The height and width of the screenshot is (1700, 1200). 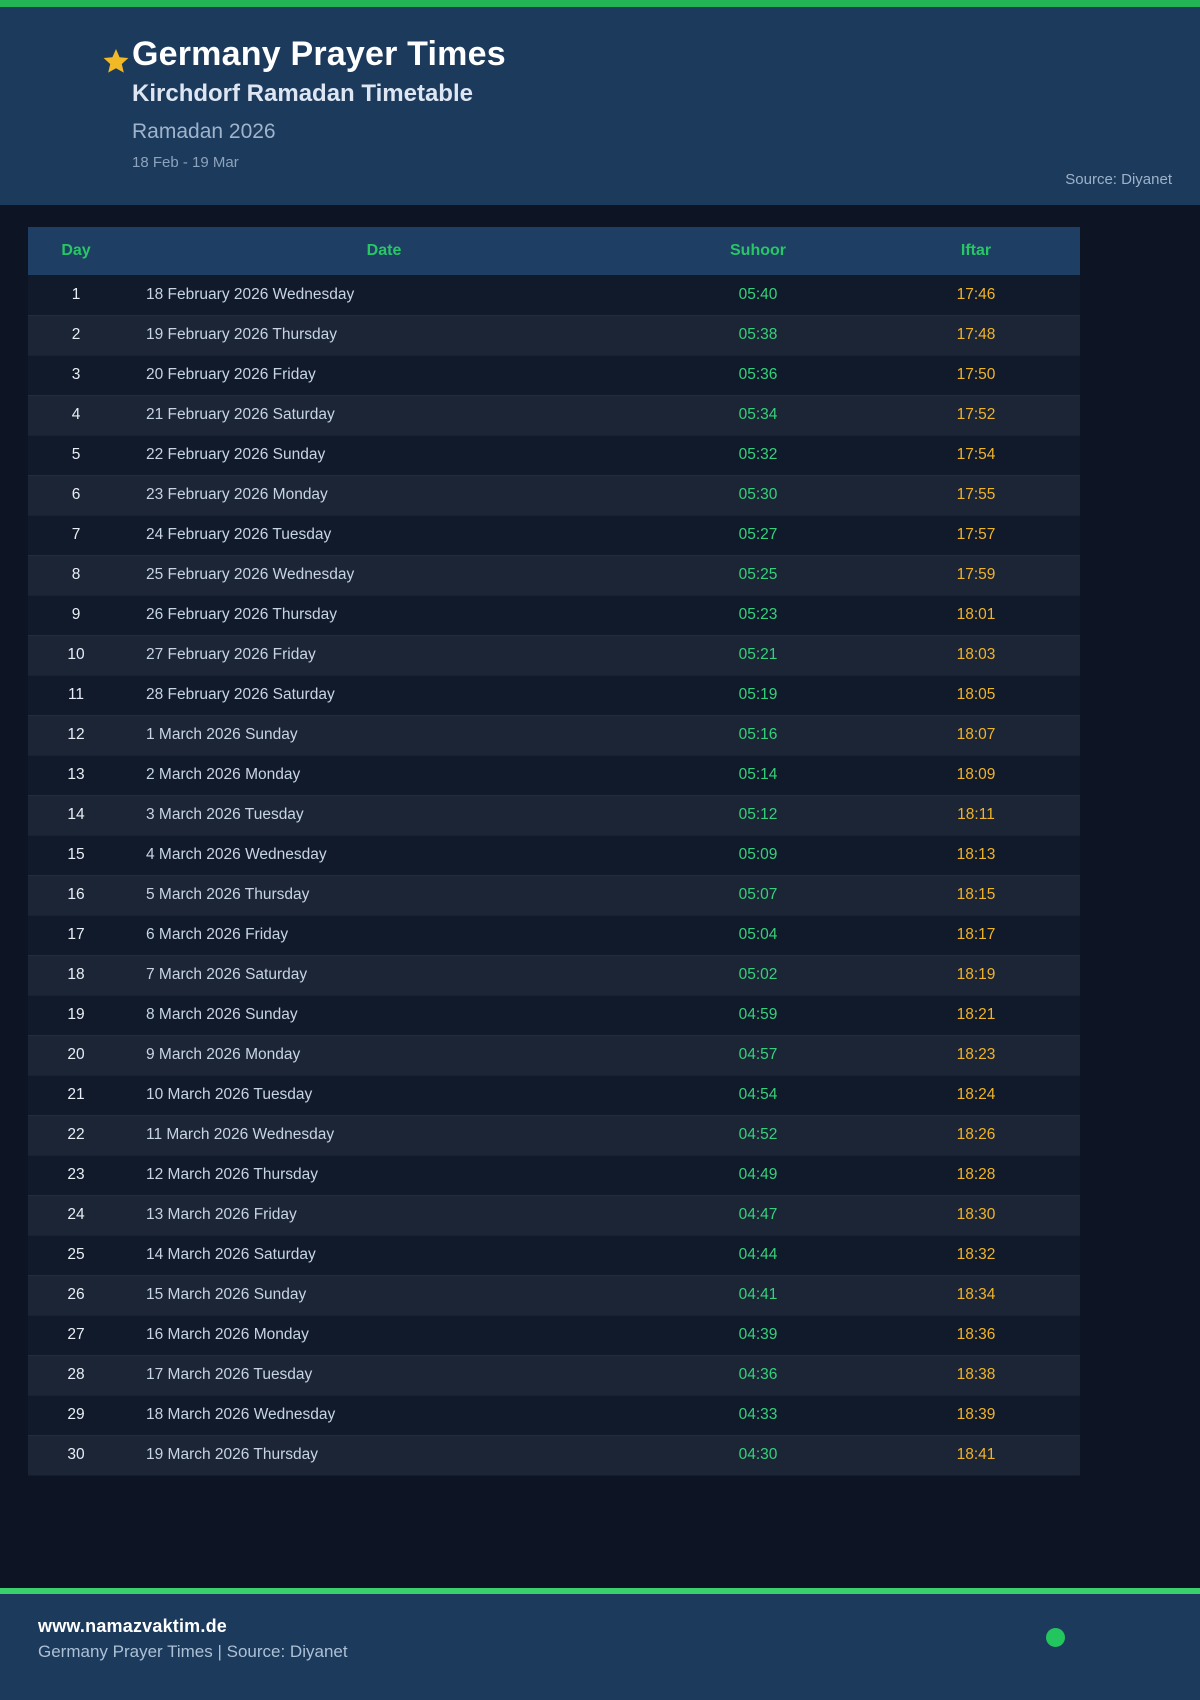 I want to click on table-row: 24 13 March 2026 Friday 04:47 18:30, so click(x=554, y=1215).